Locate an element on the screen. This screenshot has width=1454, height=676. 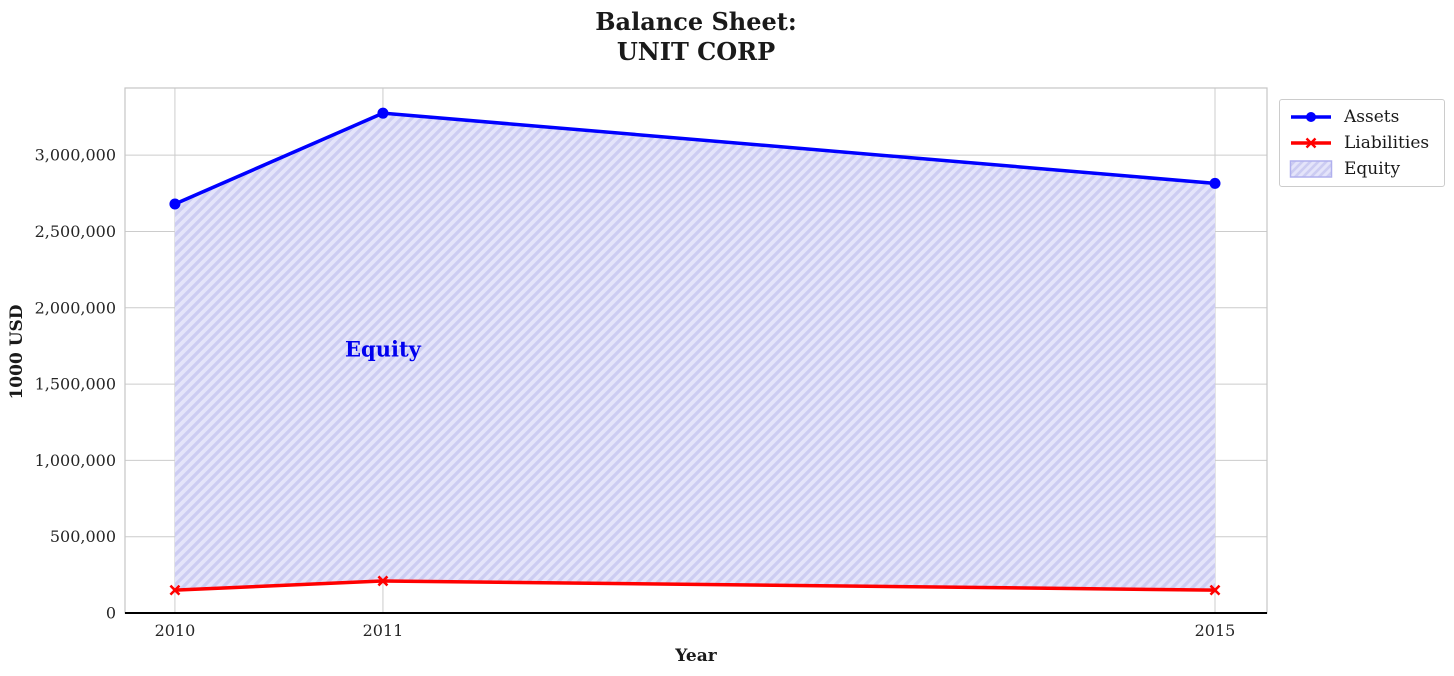
assets-line-swatch is located at coordinates (1311, 117).